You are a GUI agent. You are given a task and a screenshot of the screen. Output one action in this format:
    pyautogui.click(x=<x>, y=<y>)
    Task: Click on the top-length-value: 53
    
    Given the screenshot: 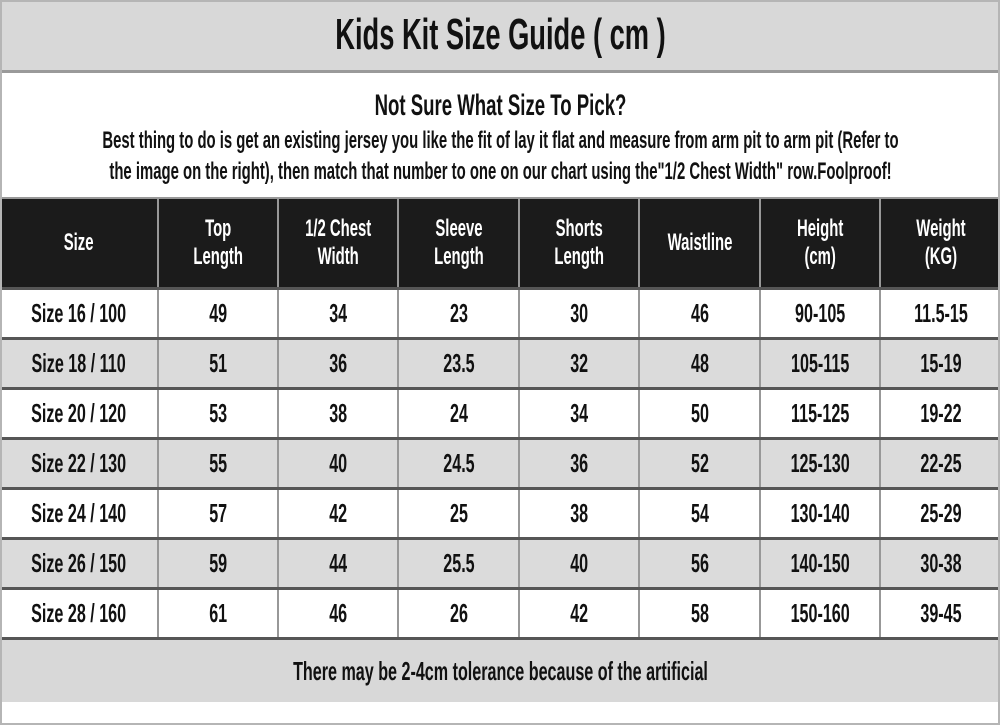 What is the action you would take?
    pyautogui.click(x=218, y=412)
    